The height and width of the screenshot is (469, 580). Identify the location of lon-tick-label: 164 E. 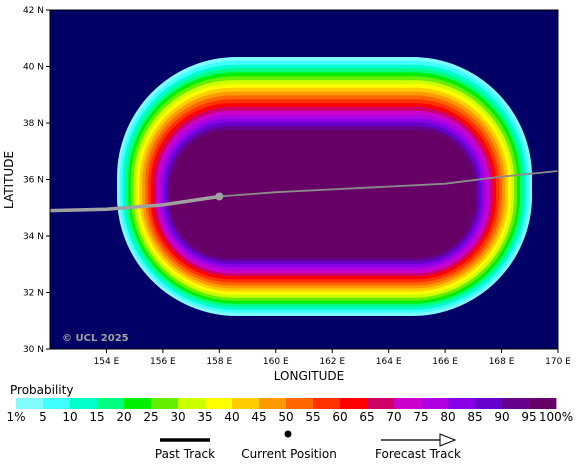
(389, 362).